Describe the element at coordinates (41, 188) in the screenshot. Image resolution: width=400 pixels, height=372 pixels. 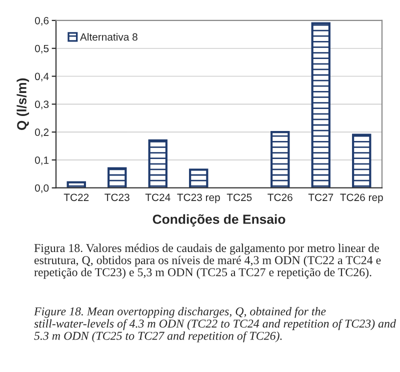
I see `y-tick-label: 0,0` at that location.